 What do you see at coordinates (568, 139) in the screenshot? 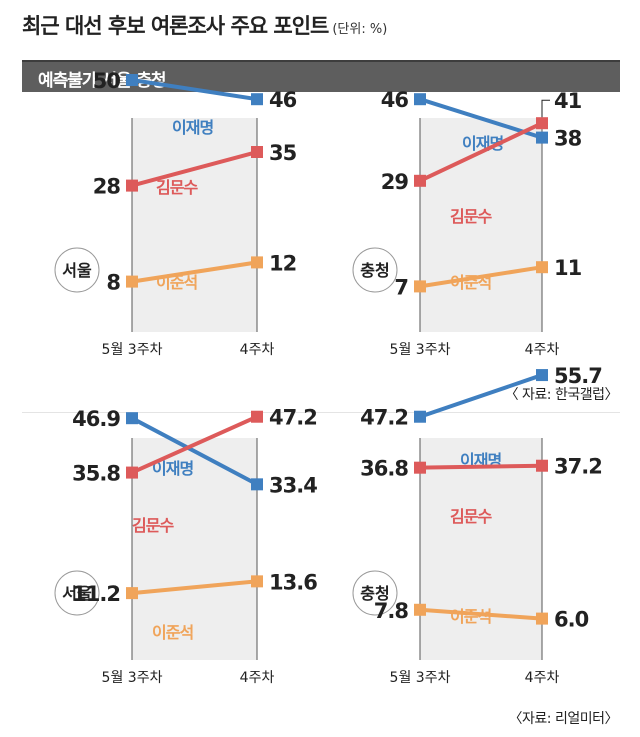
I see `data-label: 38` at bounding box center [568, 139].